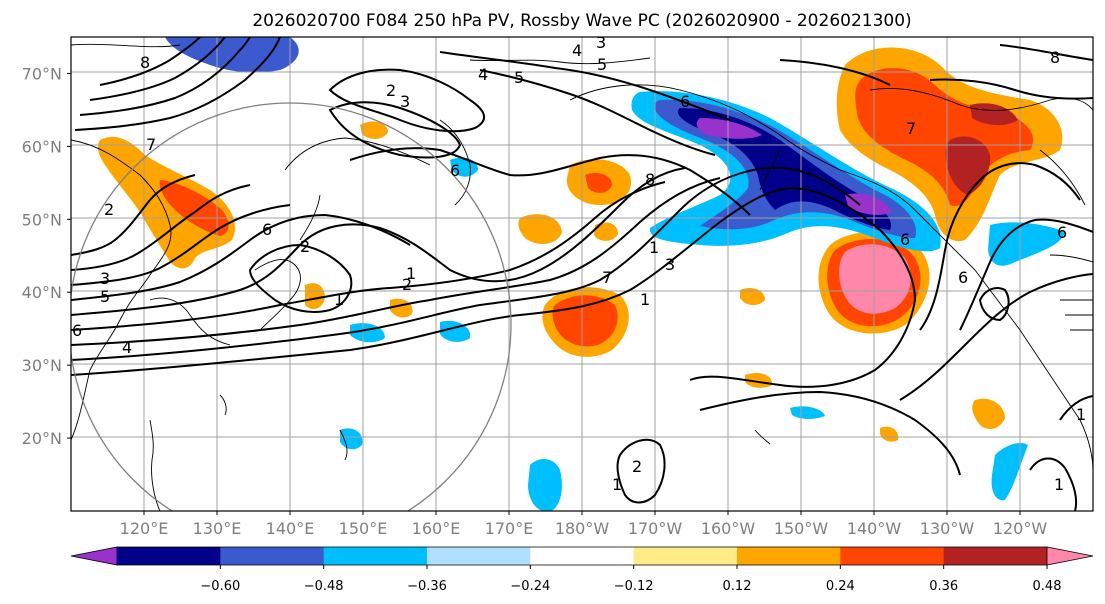 This screenshot has height=604, width=1105. I want to click on x-tick-label: 170°E, so click(509, 528).